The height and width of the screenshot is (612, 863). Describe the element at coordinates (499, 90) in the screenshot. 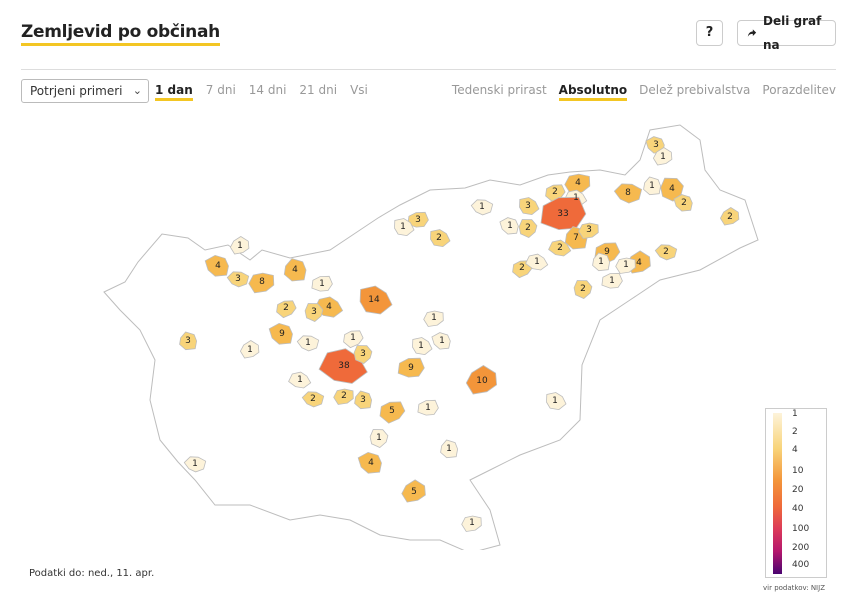

I see `tab-tedenski-prirast: Tedenski prirast` at that location.